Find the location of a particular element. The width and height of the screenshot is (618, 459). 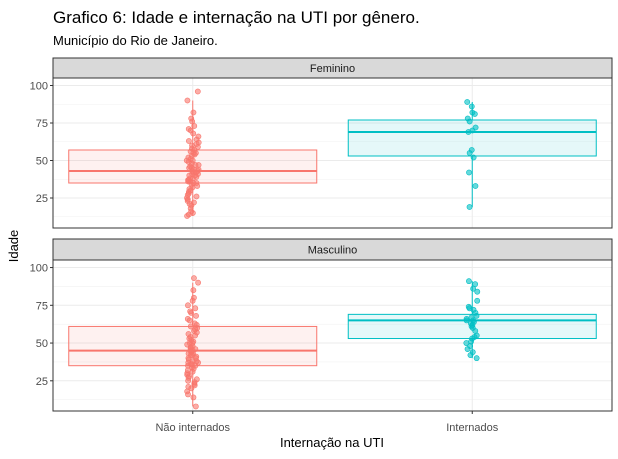

y-axis-title: Idade is located at coordinates (13, 246).